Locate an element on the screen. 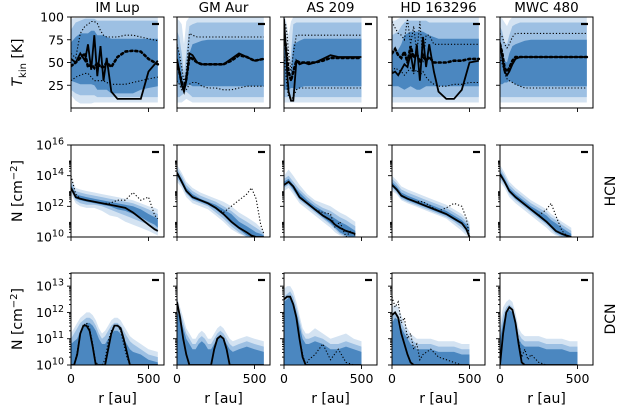 The height and width of the screenshot is (411, 630). y-tick-label-exponent: 16 is located at coordinates (58, 142).